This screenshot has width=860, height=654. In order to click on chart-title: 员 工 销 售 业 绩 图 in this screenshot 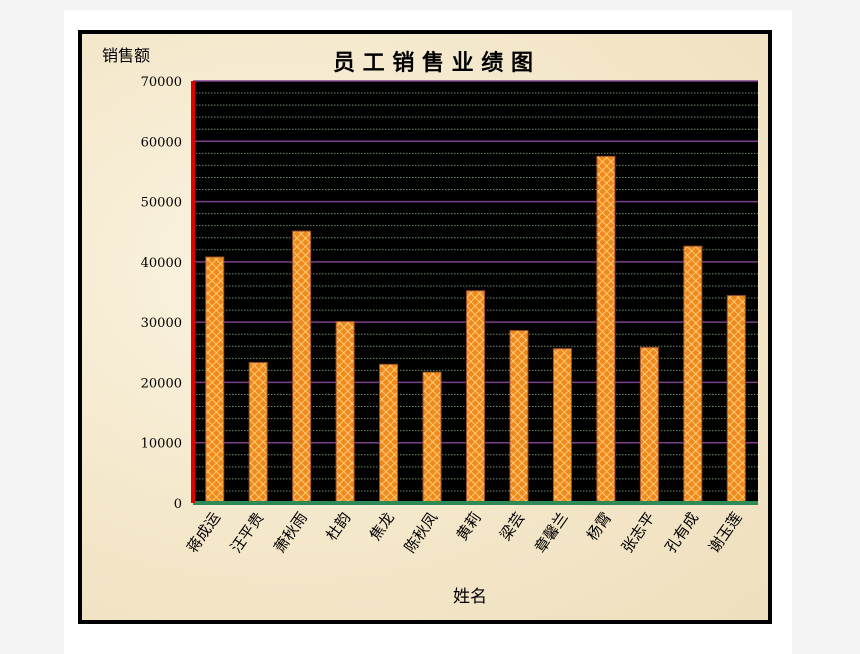, I will do `click(433, 63)`.